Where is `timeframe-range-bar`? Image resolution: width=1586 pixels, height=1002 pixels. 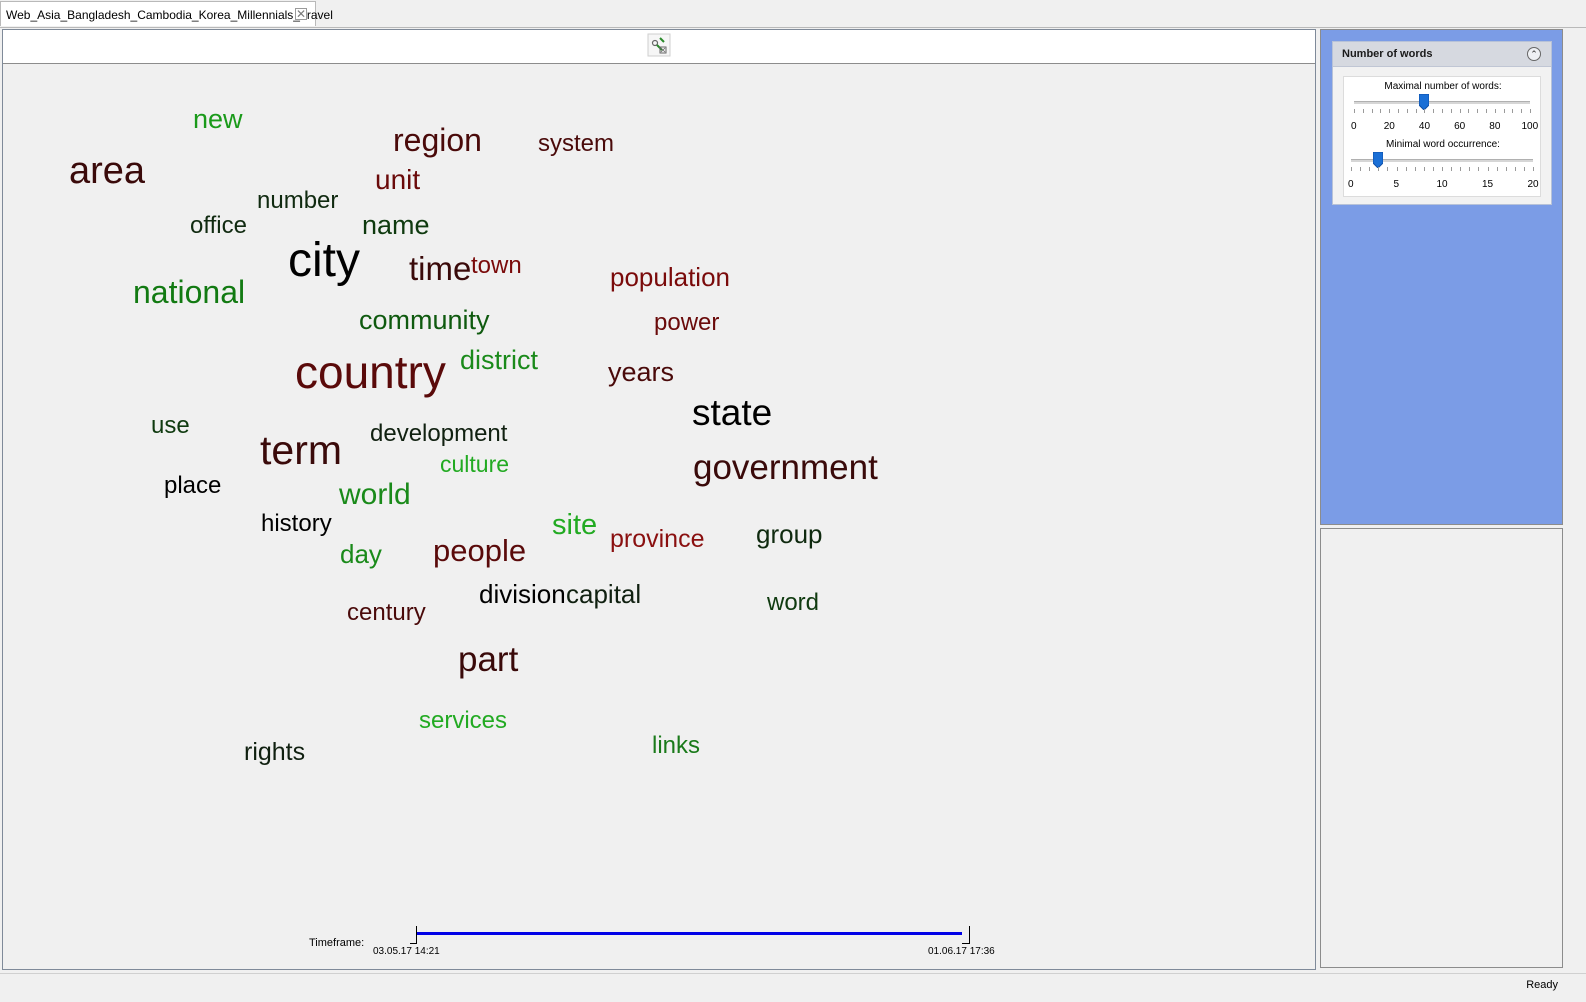 timeframe-range-bar is located at coordinates (689, 933).